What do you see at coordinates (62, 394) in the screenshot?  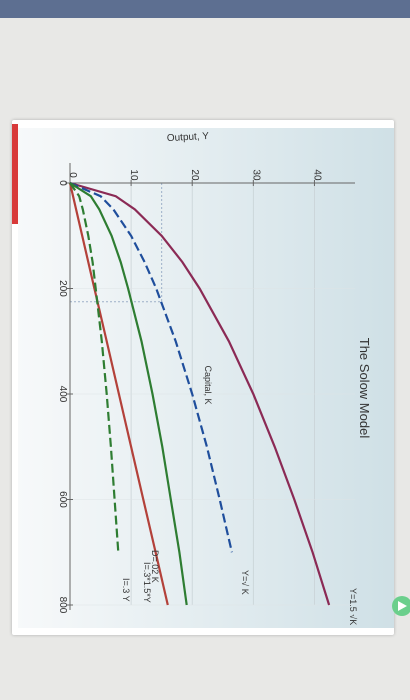 I see `capital-tick-label: 400` at bounding box center [62, 394].